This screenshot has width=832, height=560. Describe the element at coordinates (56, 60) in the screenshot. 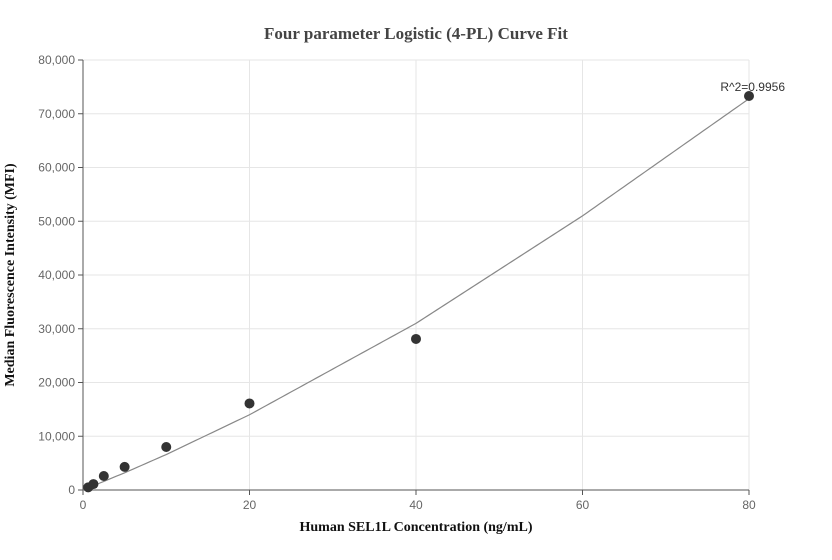

I see `y-tick-label: 80,000` at that location.